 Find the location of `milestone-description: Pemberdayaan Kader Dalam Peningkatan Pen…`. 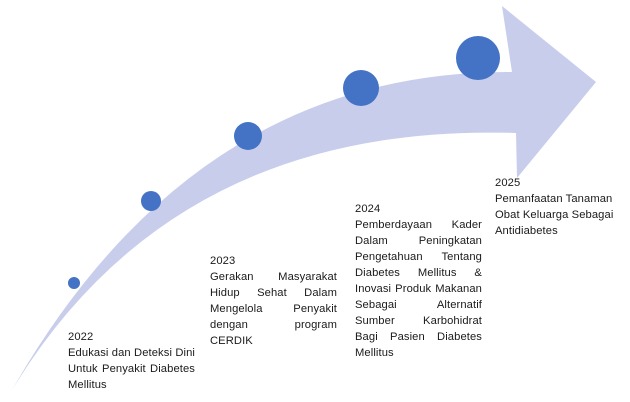

milestone-description: Pemberdayaan Kader Dalam Peningkatan Pen… is located at coordinates (418, 289).